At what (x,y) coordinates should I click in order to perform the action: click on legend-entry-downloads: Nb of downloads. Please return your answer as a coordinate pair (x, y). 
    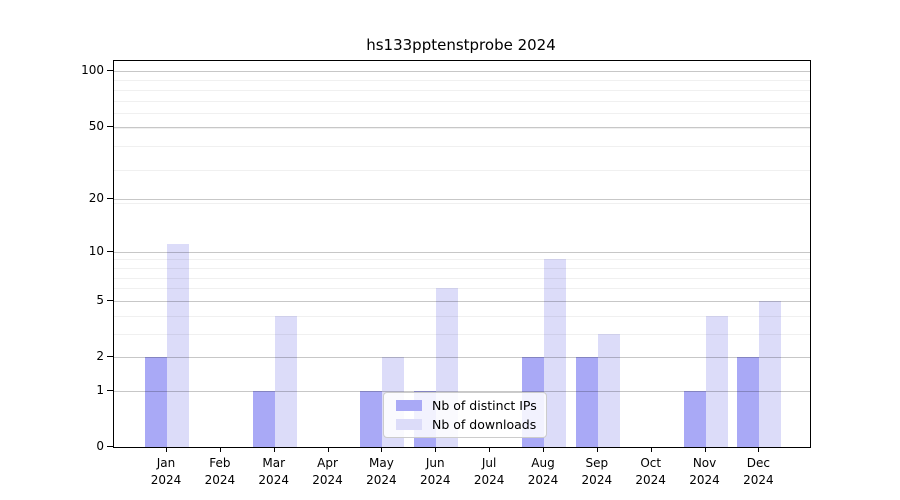
    Looking at the image, I should click on (465, 424).